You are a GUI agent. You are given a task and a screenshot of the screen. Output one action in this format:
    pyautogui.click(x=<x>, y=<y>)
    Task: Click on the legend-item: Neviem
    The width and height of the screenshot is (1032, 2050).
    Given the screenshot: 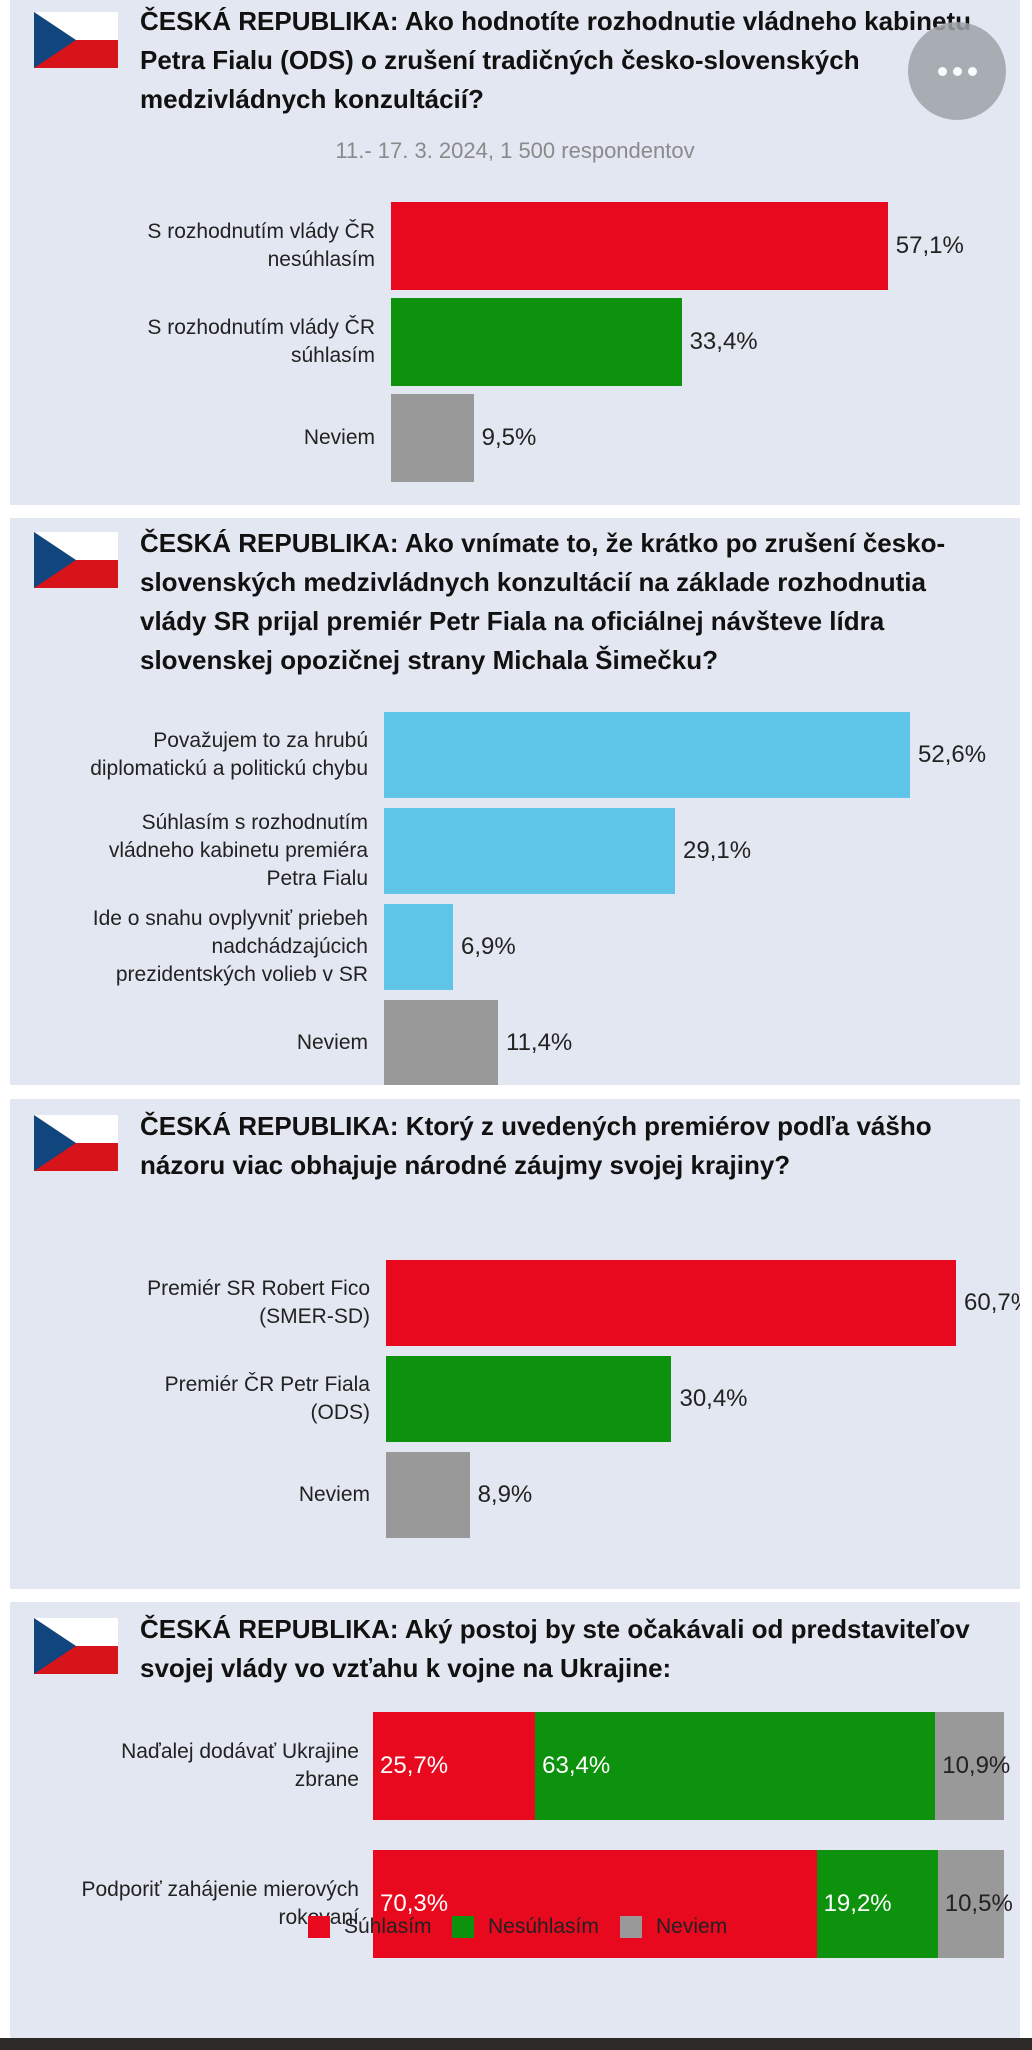 What is the action you would take?
    pyautogui.click(x=673, y=1927)
    